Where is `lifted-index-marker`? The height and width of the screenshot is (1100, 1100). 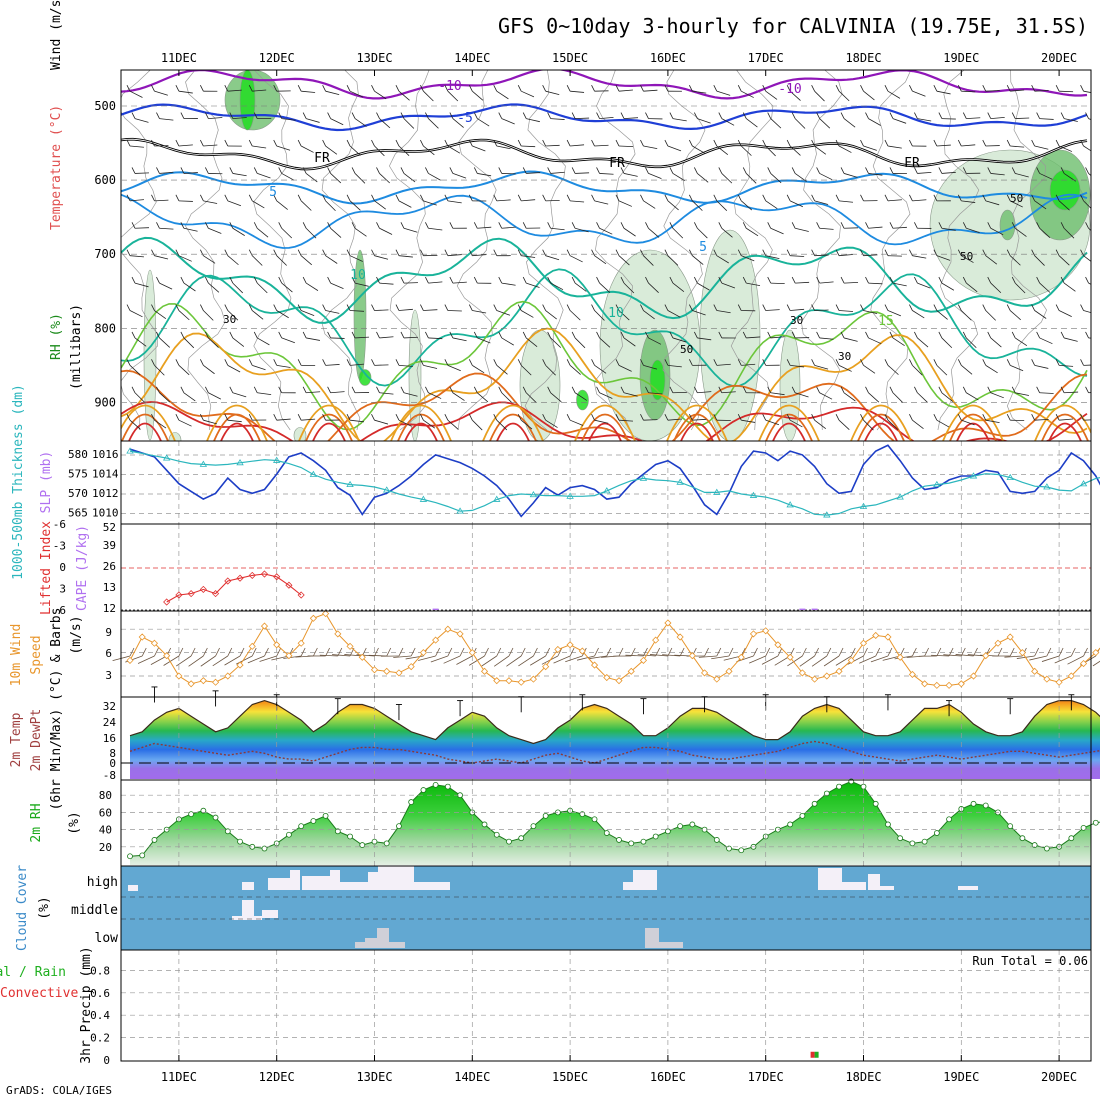
lifted-index-marker is located at coordinates (264, 574).